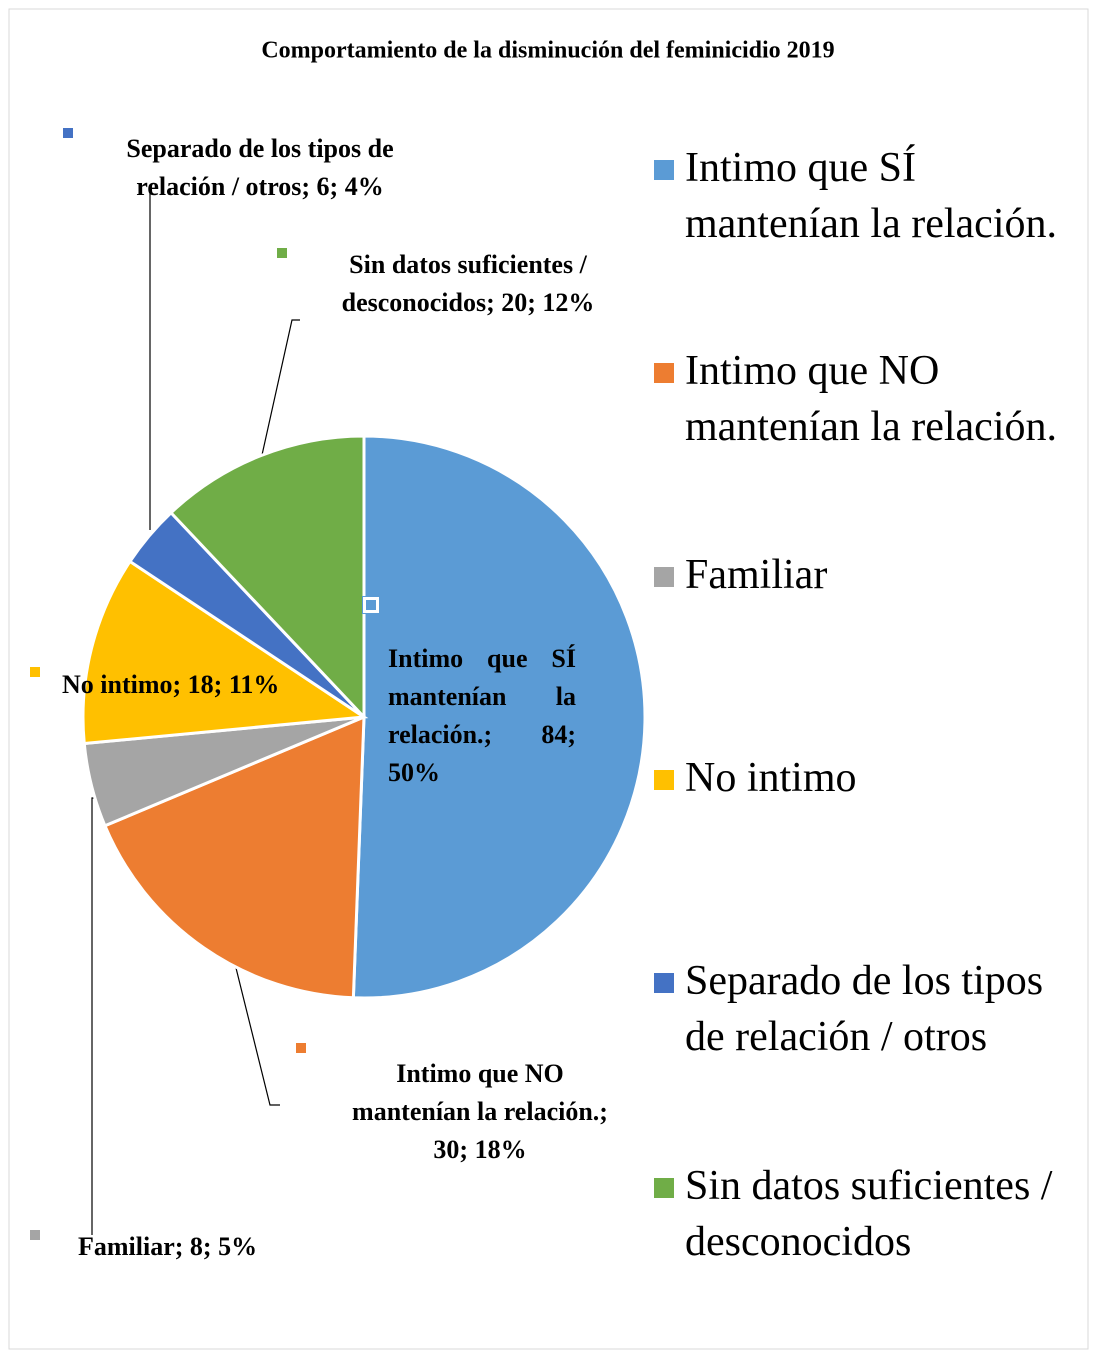 Image resolution: width=1097 pixels, height=1358 pixels. What do you see at coordinates (771, 778) in the screenshot?
I see `legend-label: No intimo` at bounding box center [771, 778].